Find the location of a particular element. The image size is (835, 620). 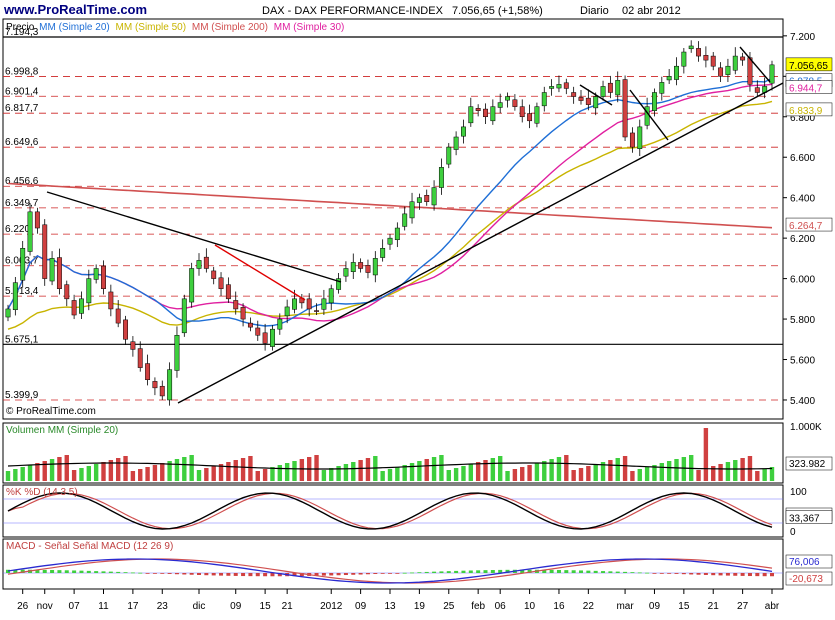

x-tick-label: 21 is located at coordinates (288, 606).